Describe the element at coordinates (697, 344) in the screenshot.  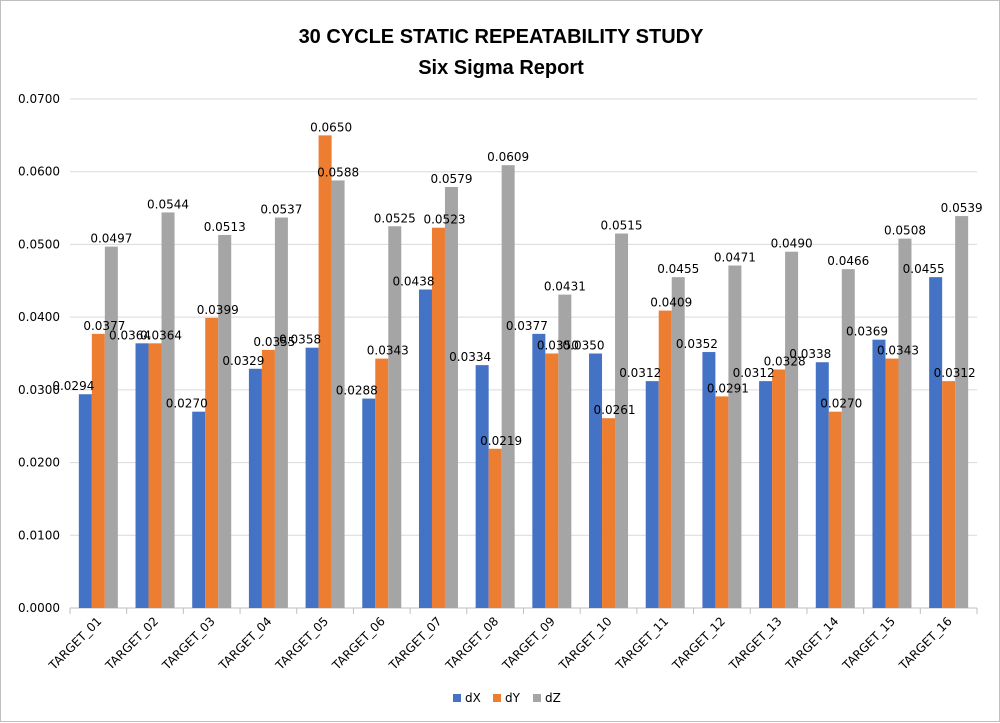
I see `data-label-dx: 0.0352` at that location.